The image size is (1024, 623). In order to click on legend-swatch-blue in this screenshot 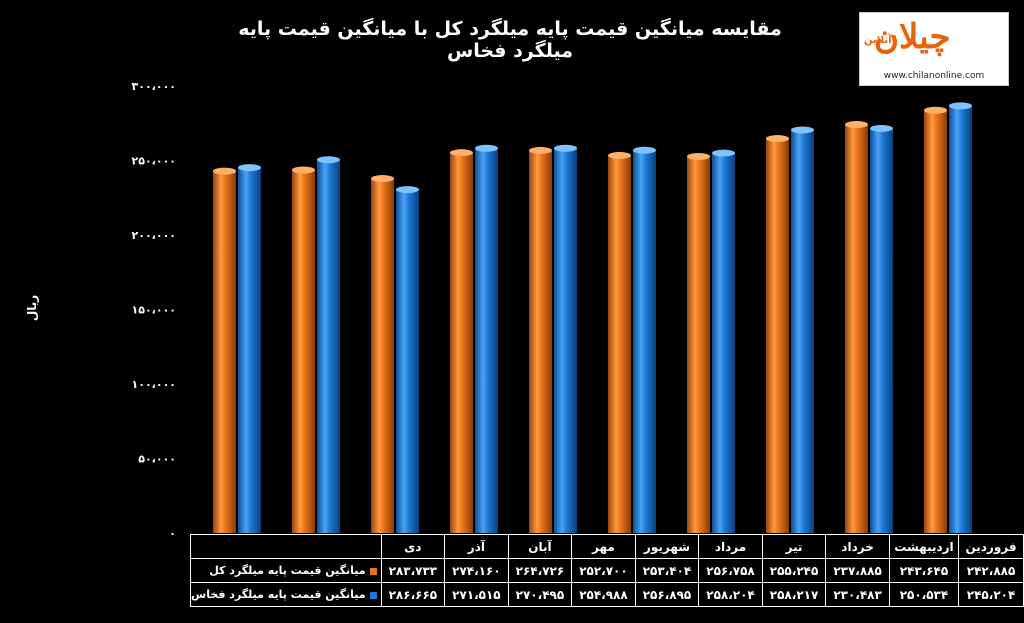, I will do `click(373, 595)`.